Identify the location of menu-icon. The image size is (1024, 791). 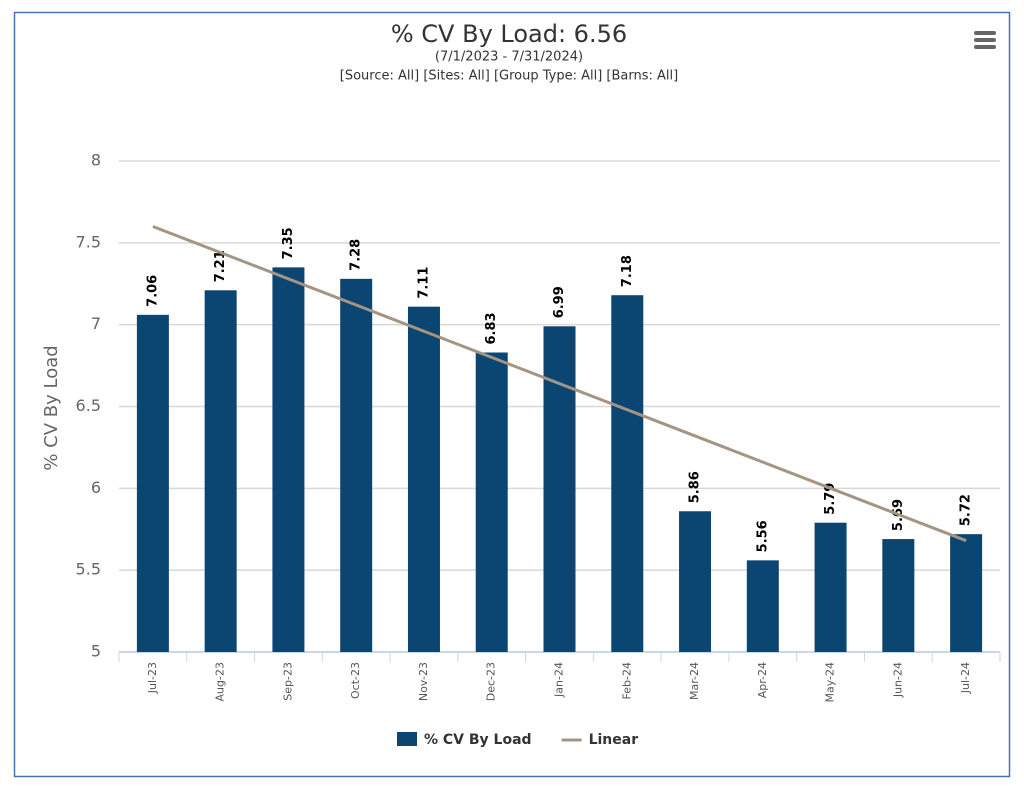
(985, 40).